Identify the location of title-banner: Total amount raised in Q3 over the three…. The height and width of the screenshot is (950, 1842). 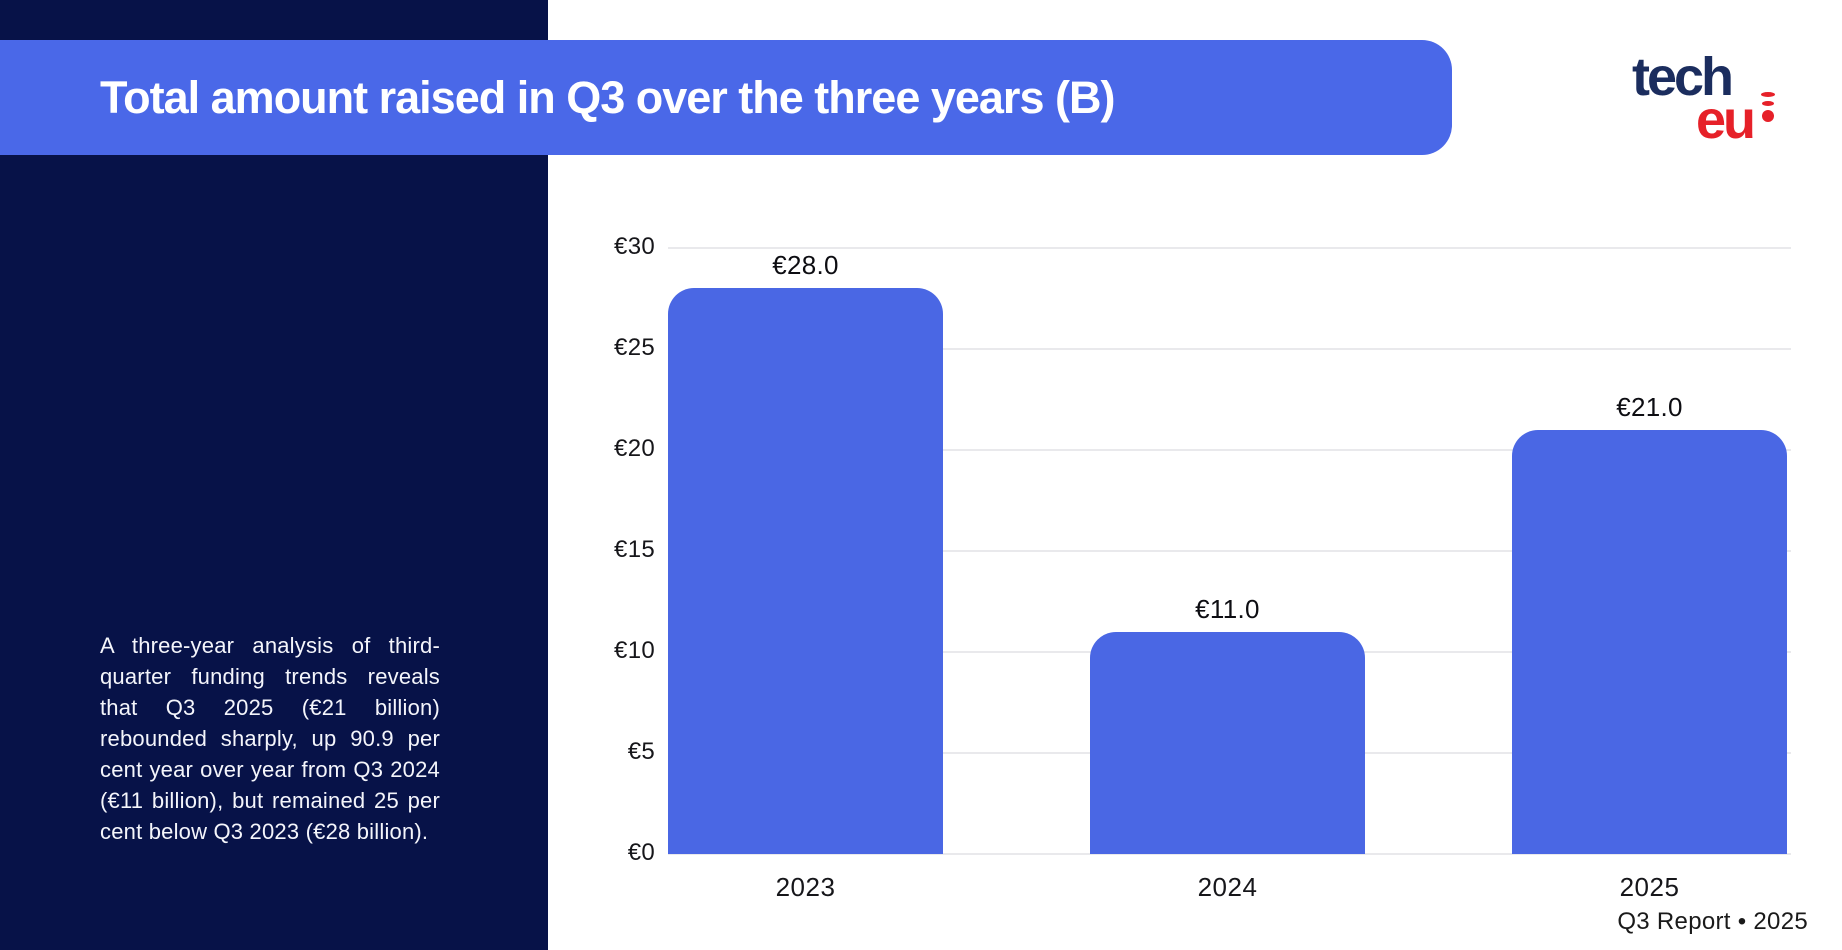
(726, 97).